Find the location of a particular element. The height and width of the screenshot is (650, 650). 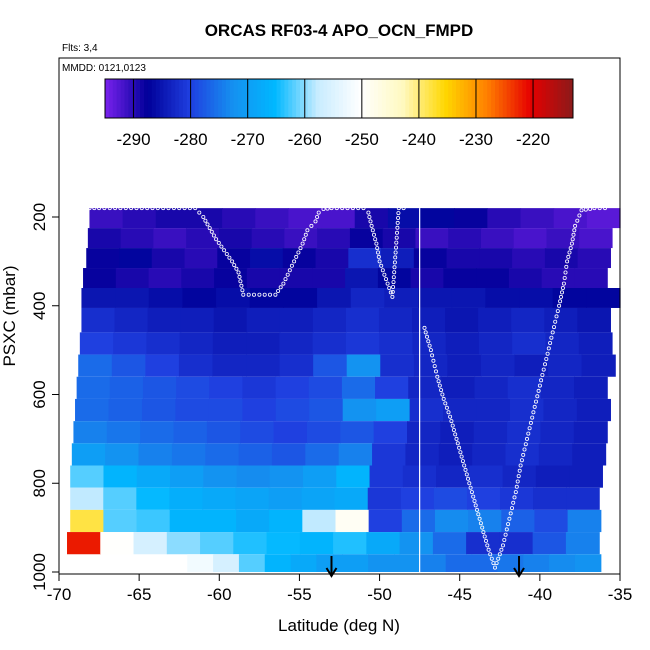

colorbar-tick-label: -240 is located at coordinates (419, 139).